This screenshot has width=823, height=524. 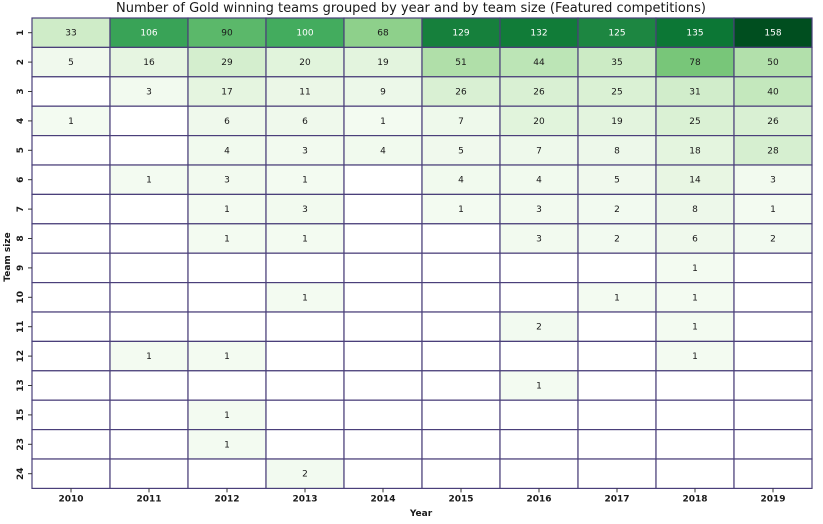 What do you see at coordinates (70, 499) in the screenshot?
I see `x-tick-label: 2010` at bounding box center [70, 499].